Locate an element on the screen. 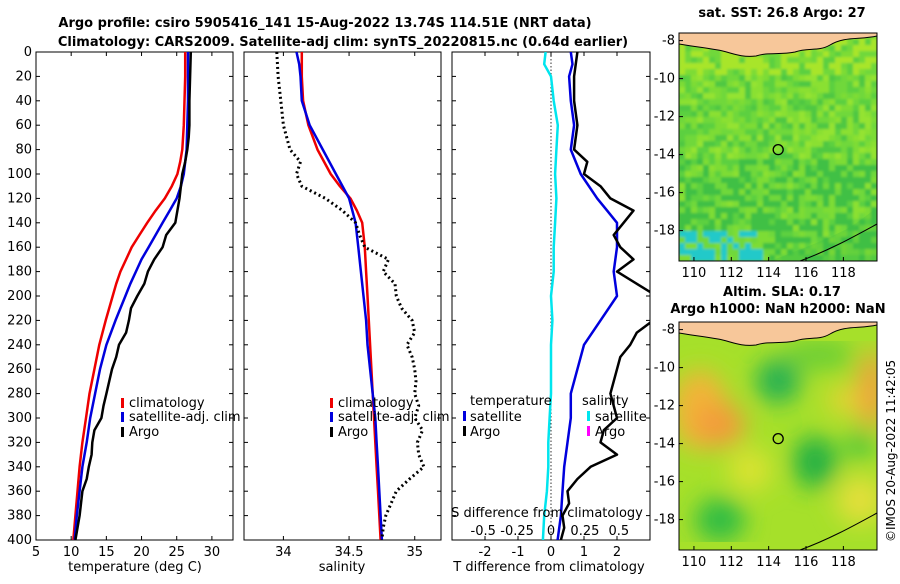  legend-label-s-satellite: satellite is located at coordinates (621, 417).